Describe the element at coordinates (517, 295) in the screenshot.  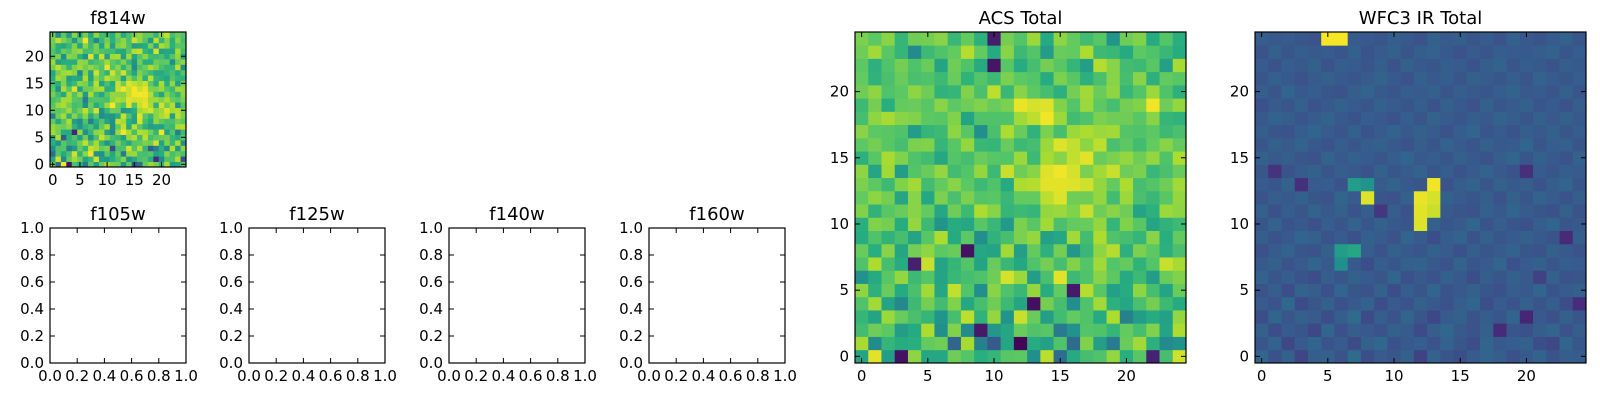
I see `axes-frame` at that location.